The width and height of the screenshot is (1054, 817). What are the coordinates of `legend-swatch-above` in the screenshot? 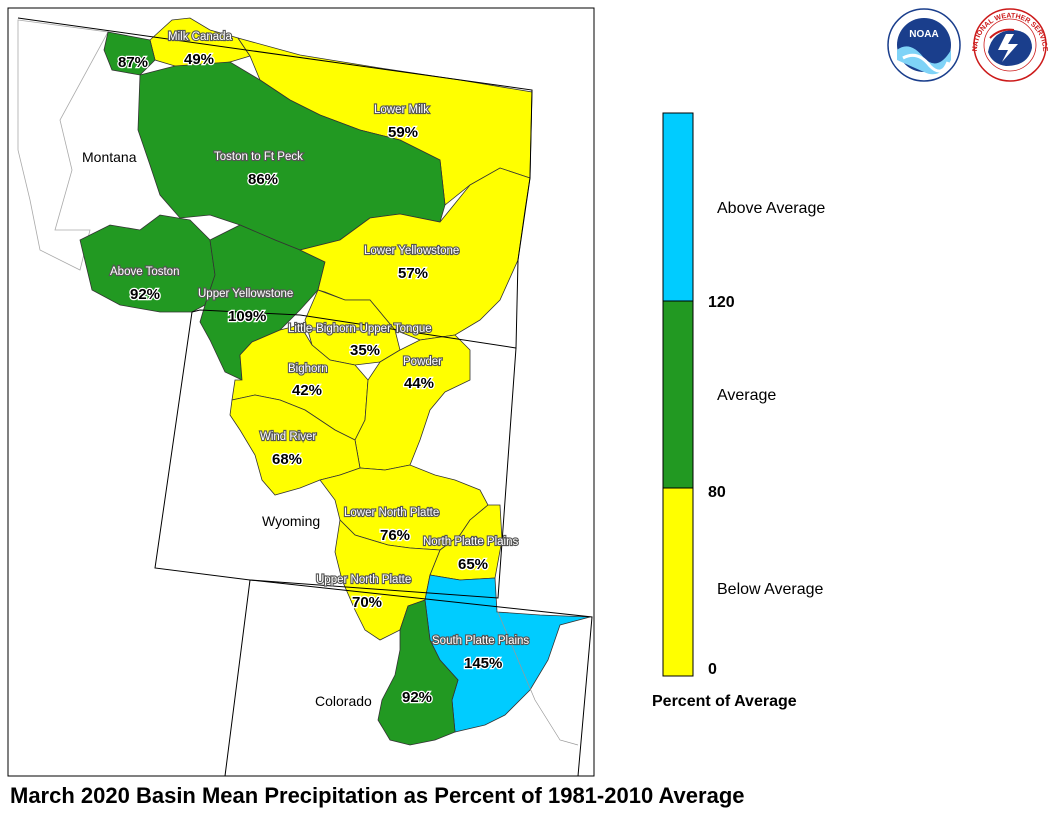 It's located at (678, 207).